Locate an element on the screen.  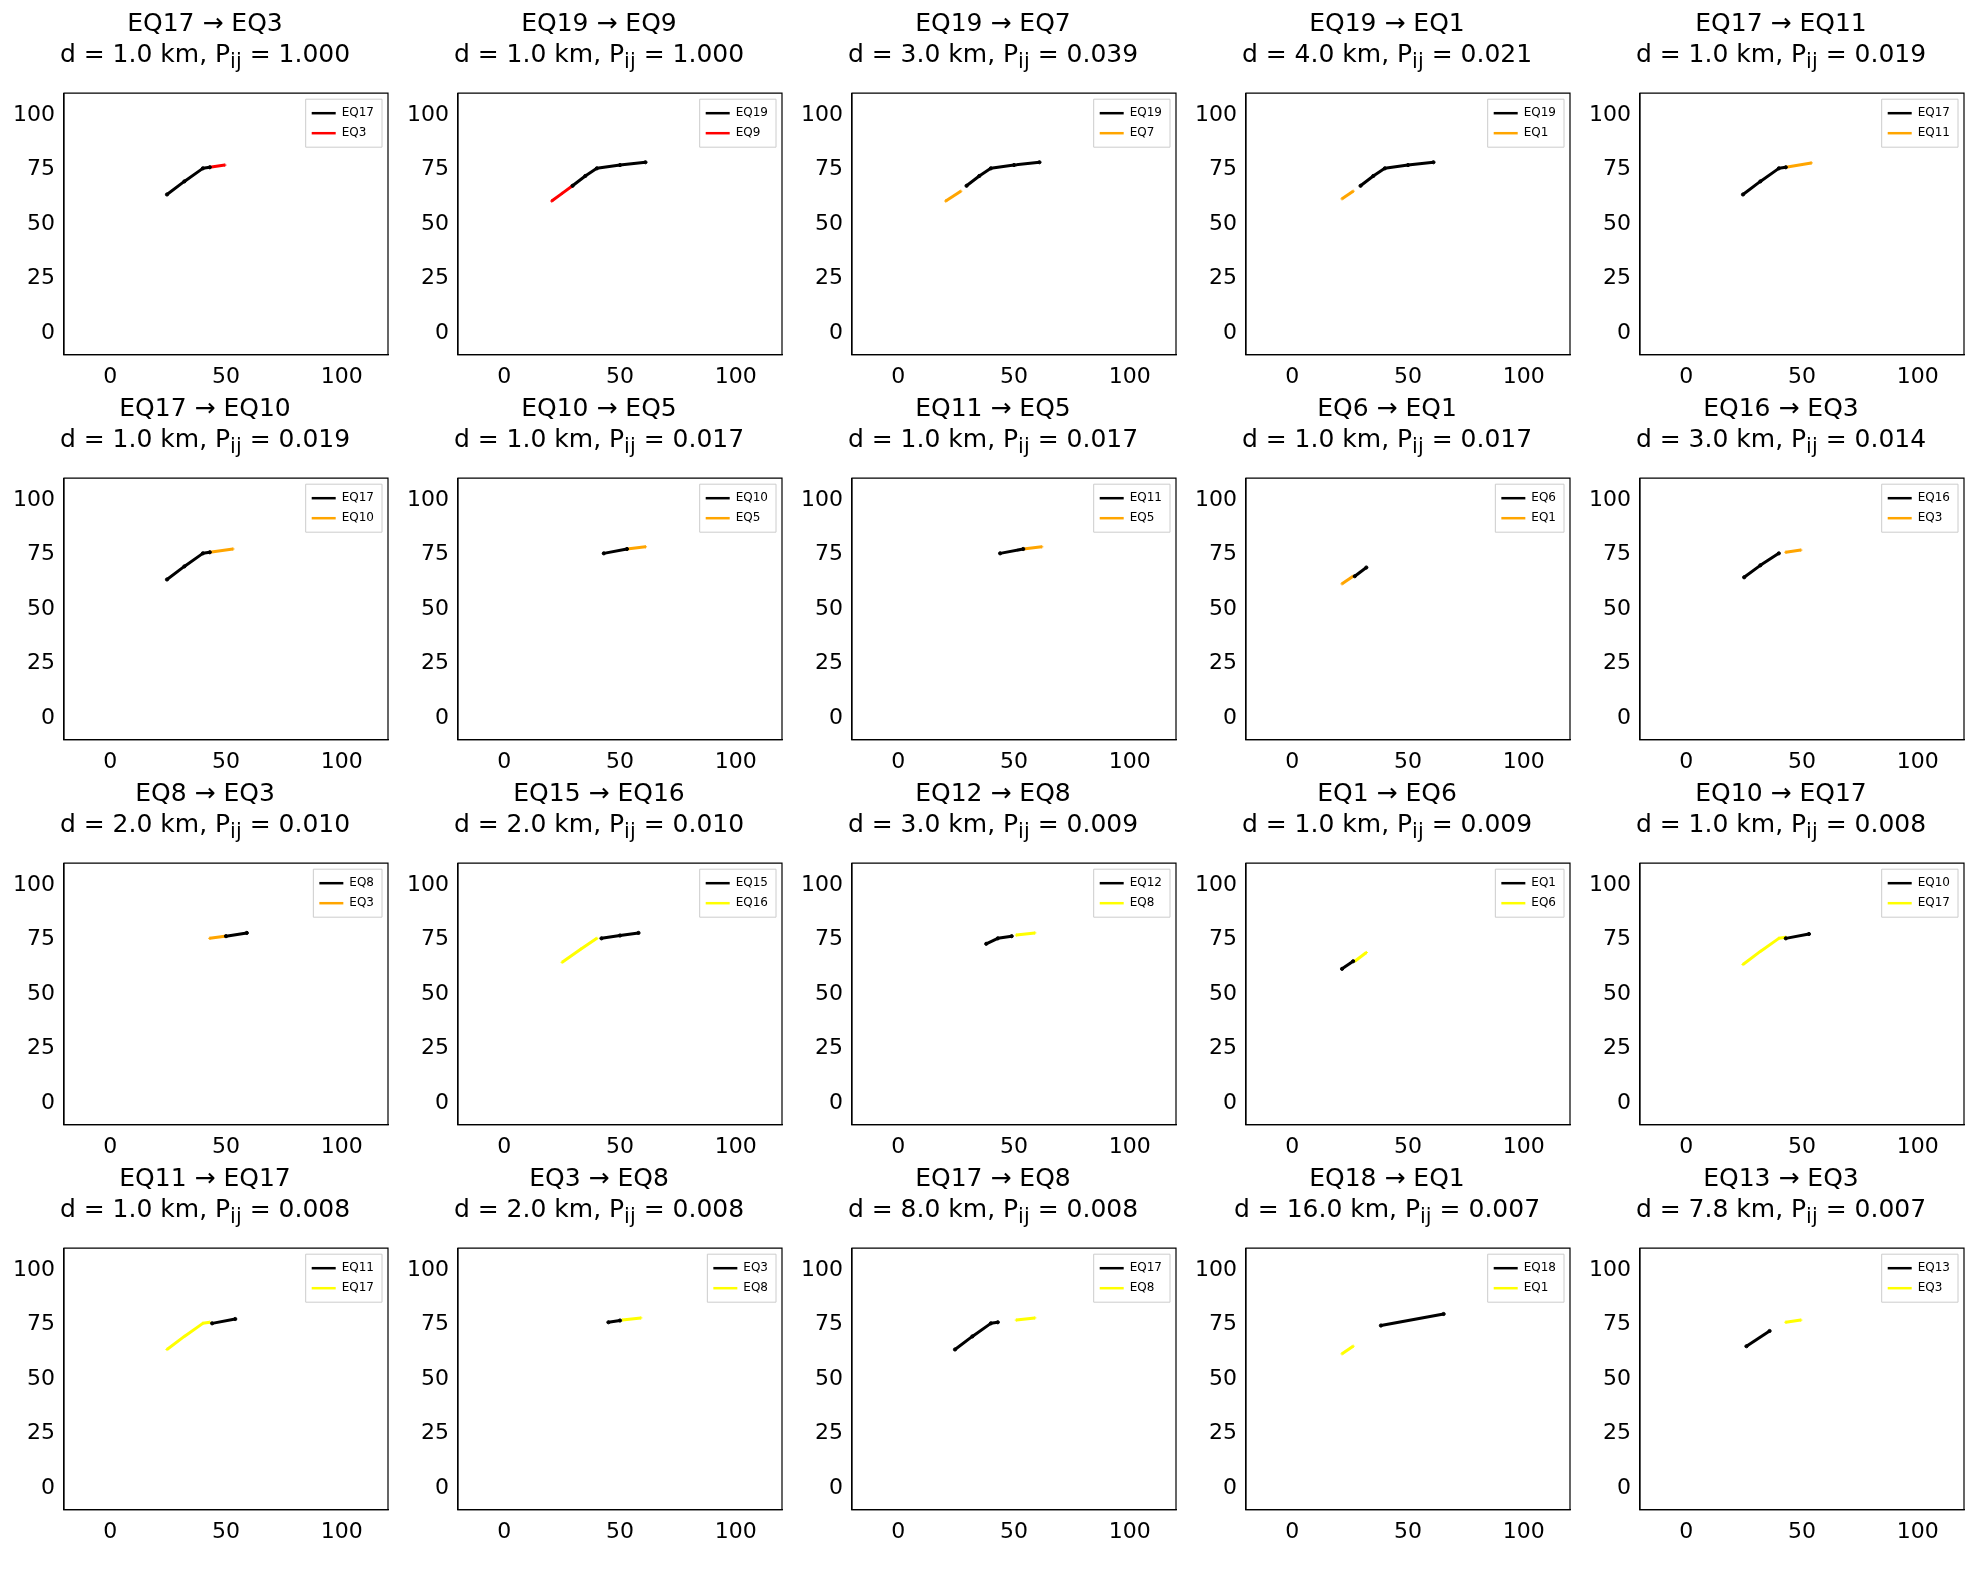
legend-label: EQ19 is located at coordinates (1145, 112).